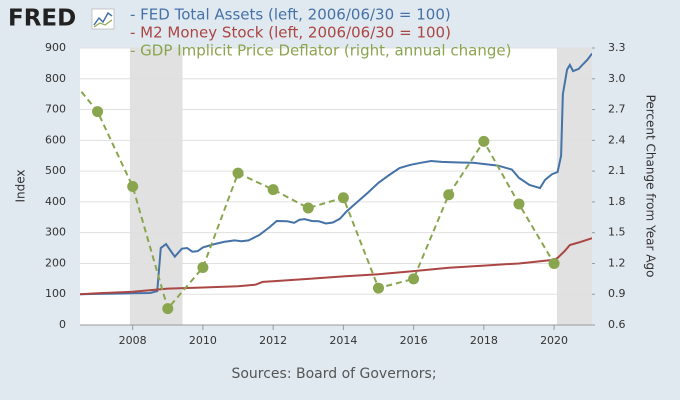 Image resolution: width=680 pixels, height=400 pixels. Describe the element at coordinates (55, 109) in the screenshot. I see `y-tick-label: 700` at that location.